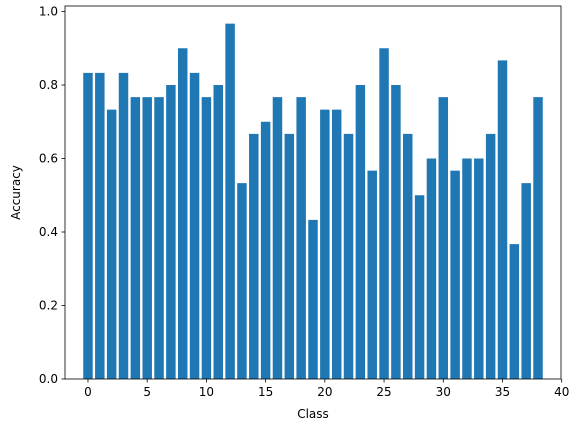 This screenshot has width=572, height=432. I want to click on y-axis: 0.0 0.2 0.4 0.6 0.8 1.0, so click(52, 195).